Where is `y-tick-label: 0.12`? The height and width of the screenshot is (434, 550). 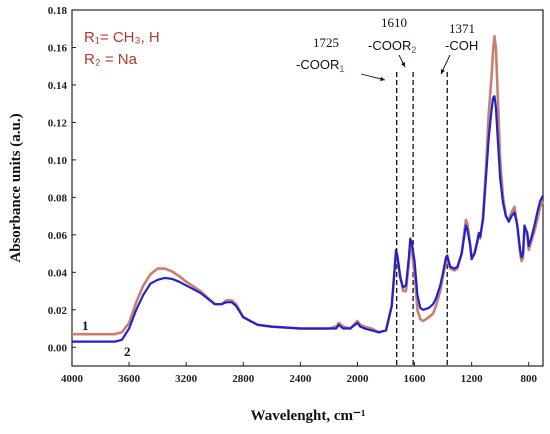 y-tick-label: 0.12 is located at coordinates (58, 123).